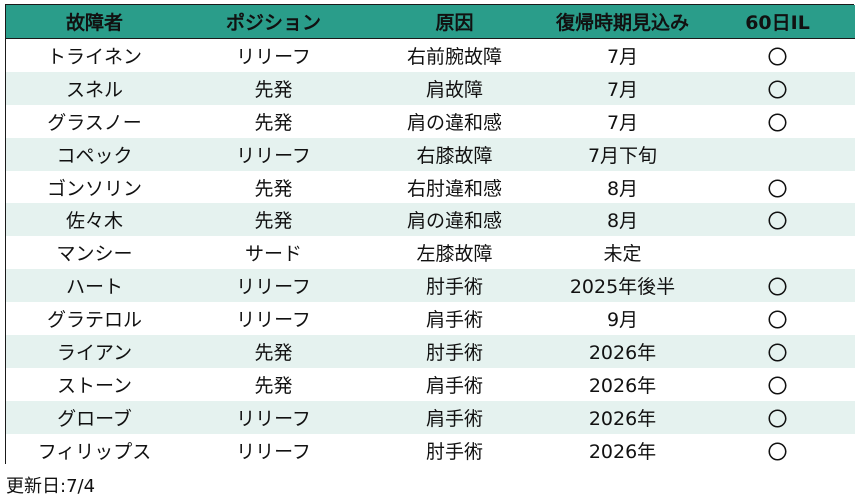 This screenshot has height=498, width=856. I want to click on table-row: フィリップス リリーフ 肘手術 2026年〇, so click(430, 450).